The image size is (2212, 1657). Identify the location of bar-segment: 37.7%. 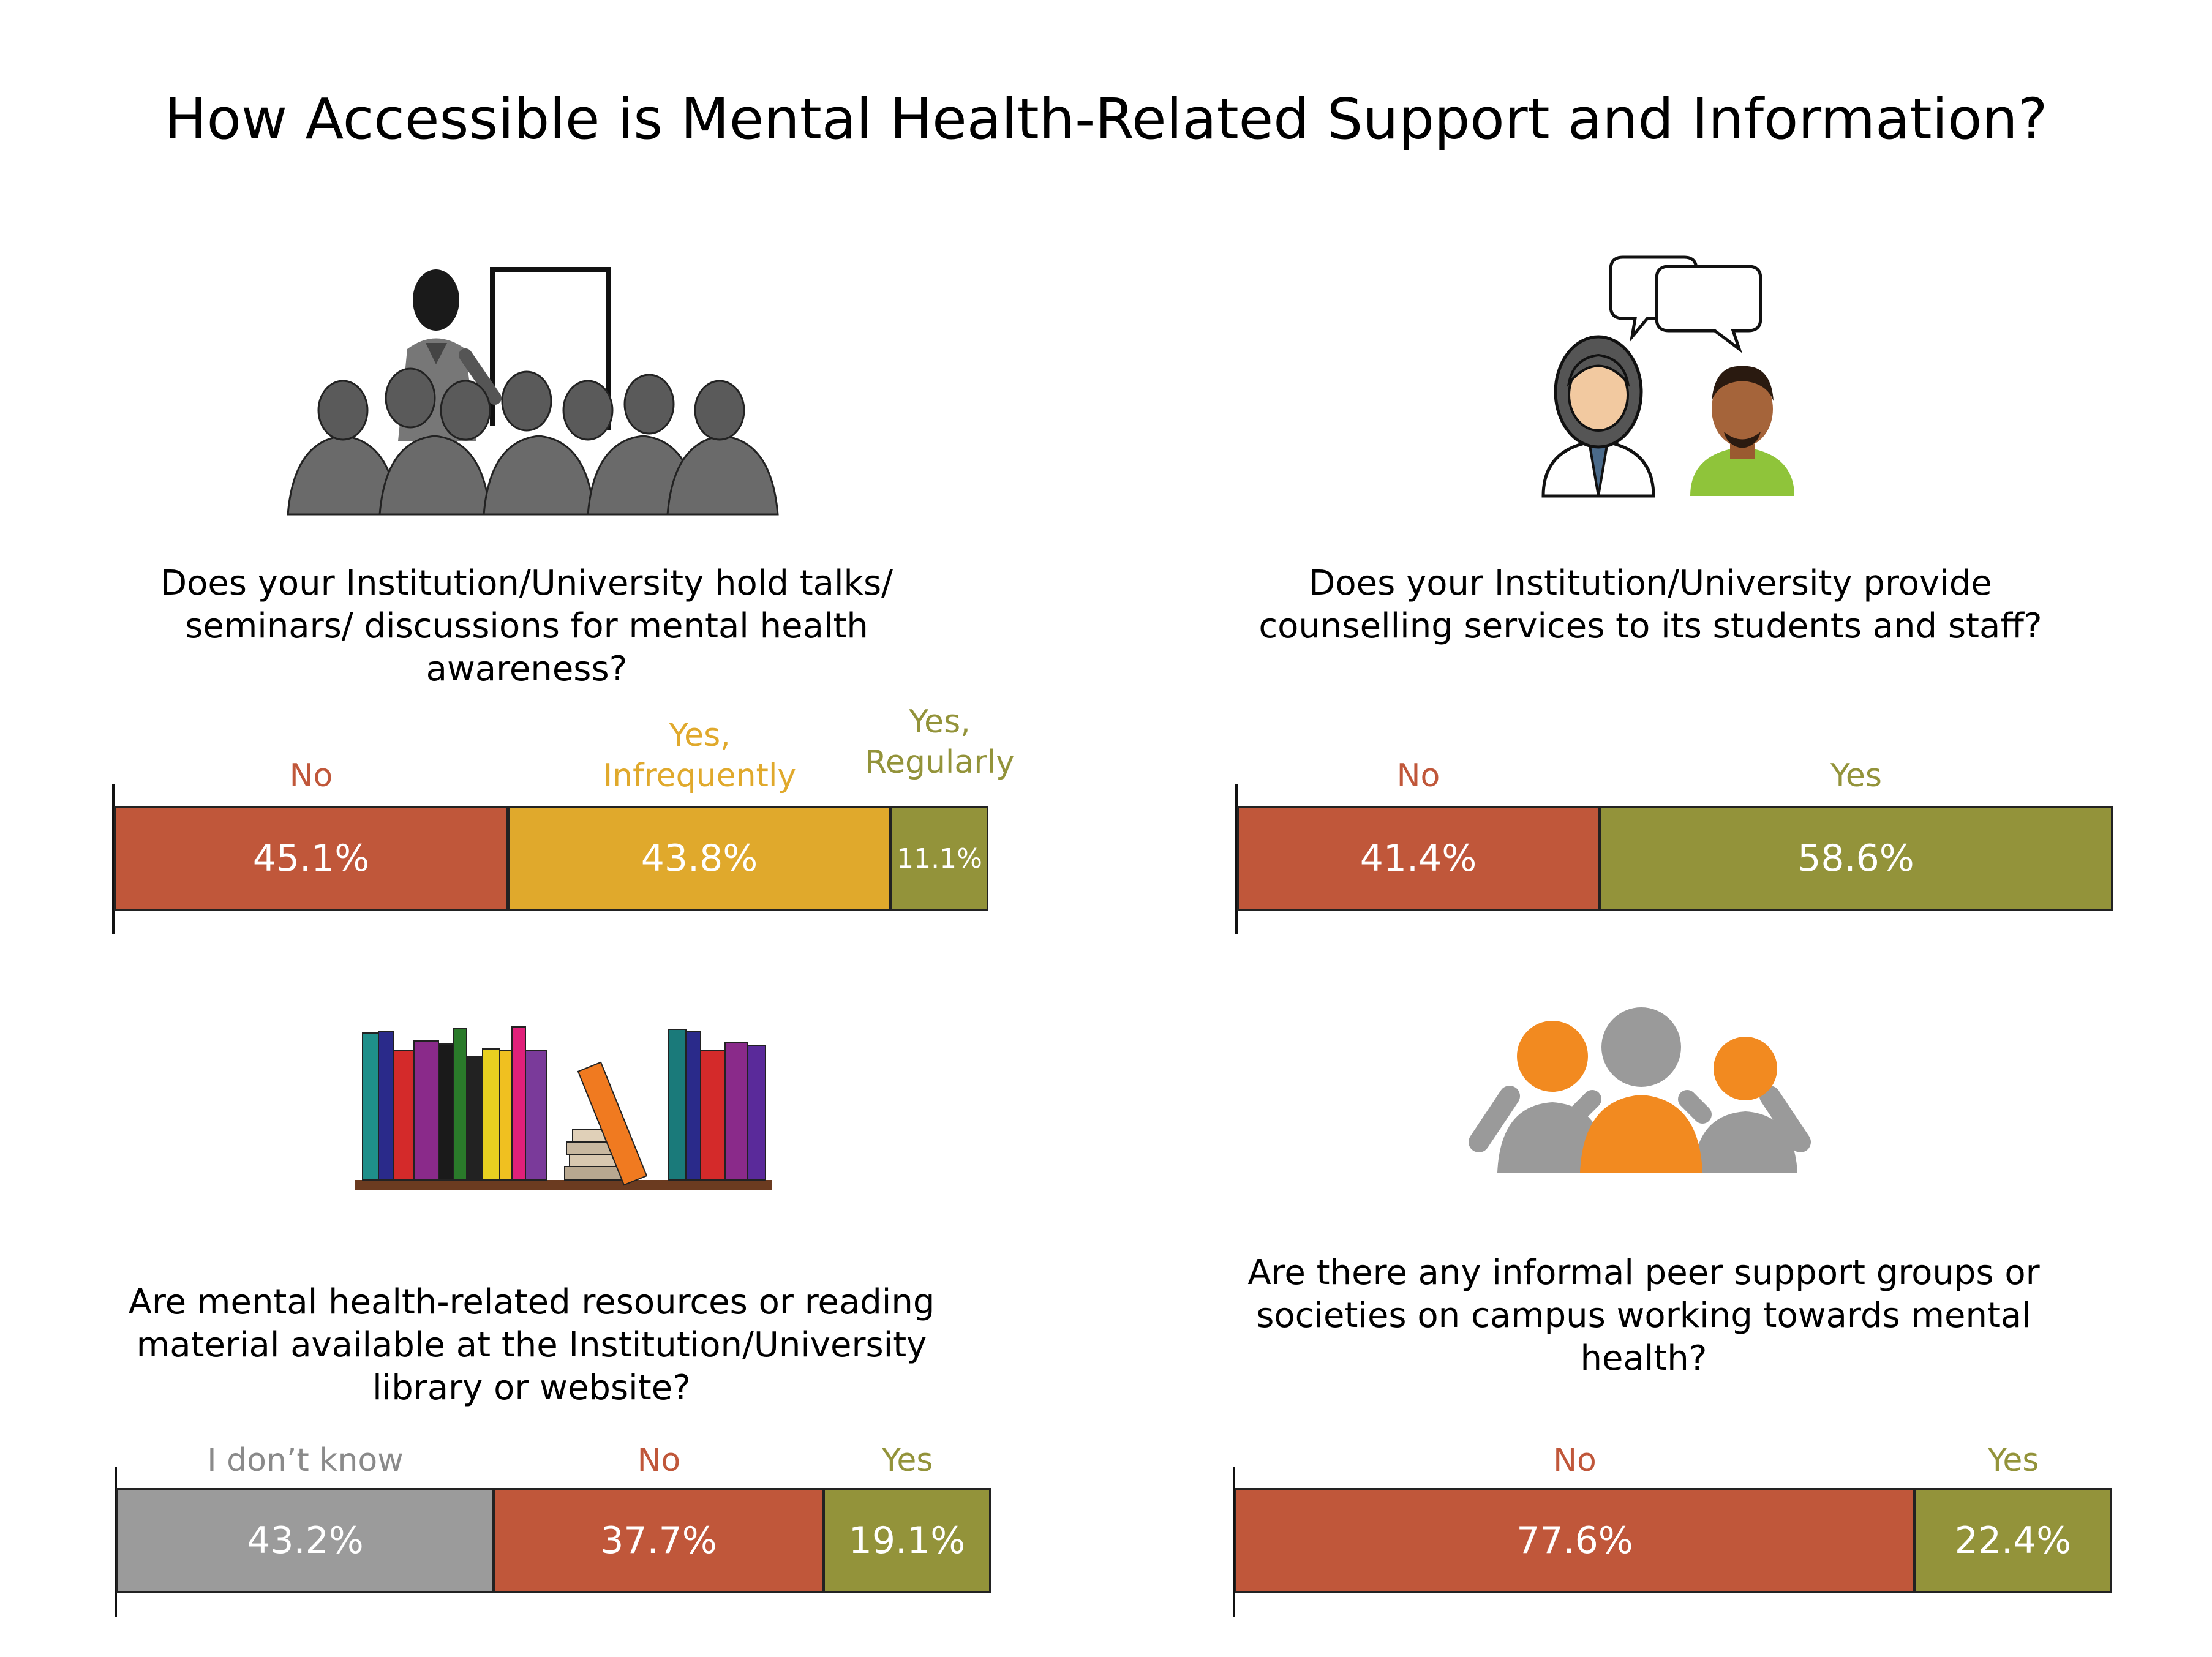
(659, 1540).